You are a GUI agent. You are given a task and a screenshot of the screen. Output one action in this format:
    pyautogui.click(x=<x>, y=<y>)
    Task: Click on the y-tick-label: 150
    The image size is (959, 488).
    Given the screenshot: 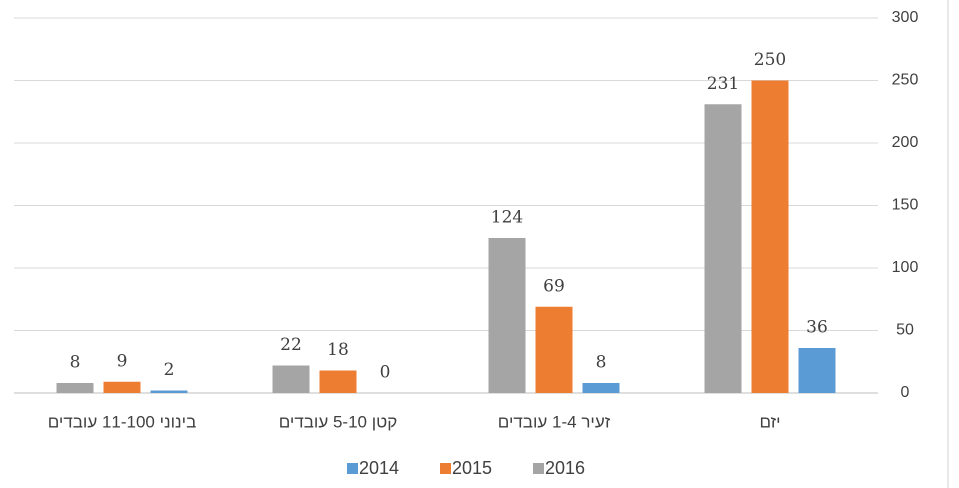 What is the action you would take?
    pyautogui.click(x=905, y=205)
    